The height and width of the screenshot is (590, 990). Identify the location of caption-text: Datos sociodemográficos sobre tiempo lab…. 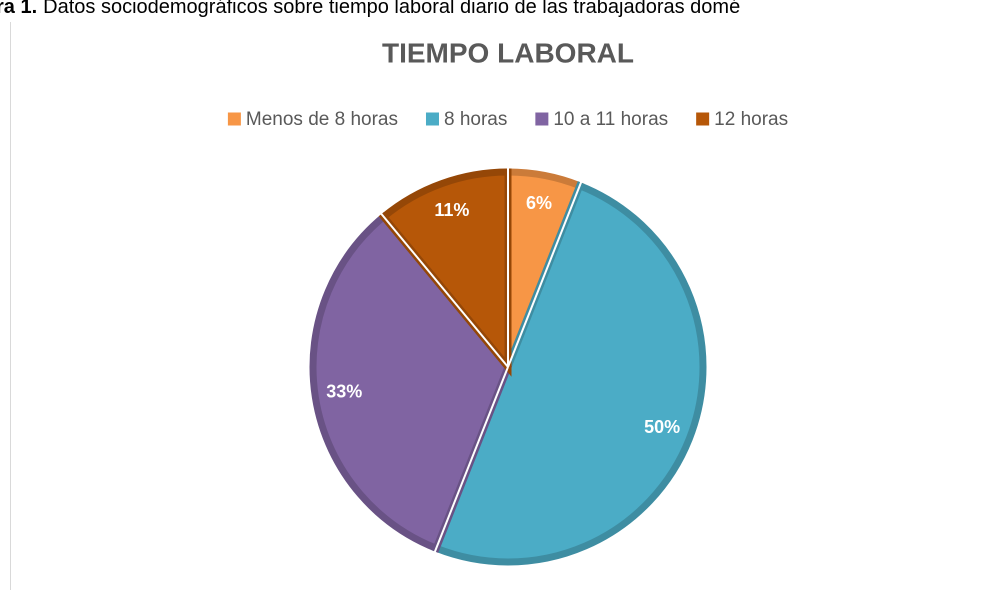
(391, 9).